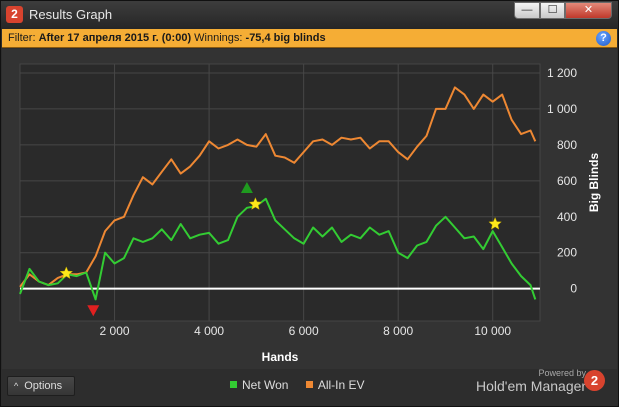 Image resolution: width=619 pixels, height=407 pixels. What do you see at coordinates (304, 386) in the screenshot?
I see `chart-legend: Net Won All-In EV` at bounding box center [304, 386].